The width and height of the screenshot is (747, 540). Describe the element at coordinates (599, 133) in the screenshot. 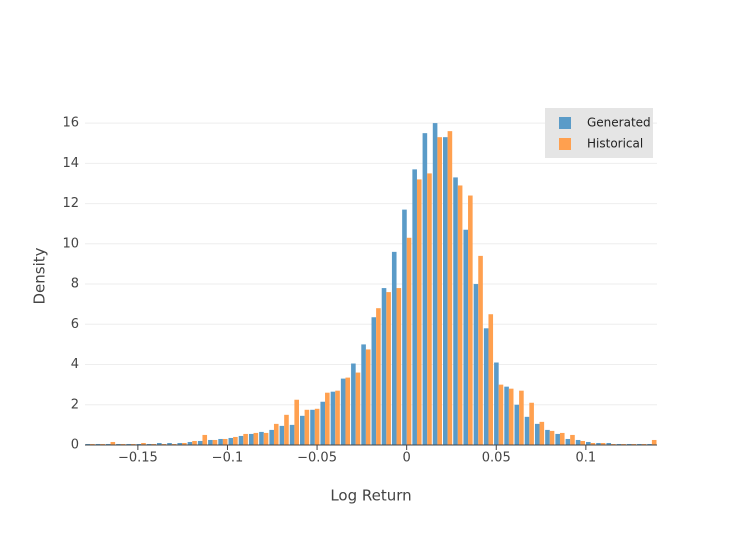

I see `legend: Generated Historical` at that location.